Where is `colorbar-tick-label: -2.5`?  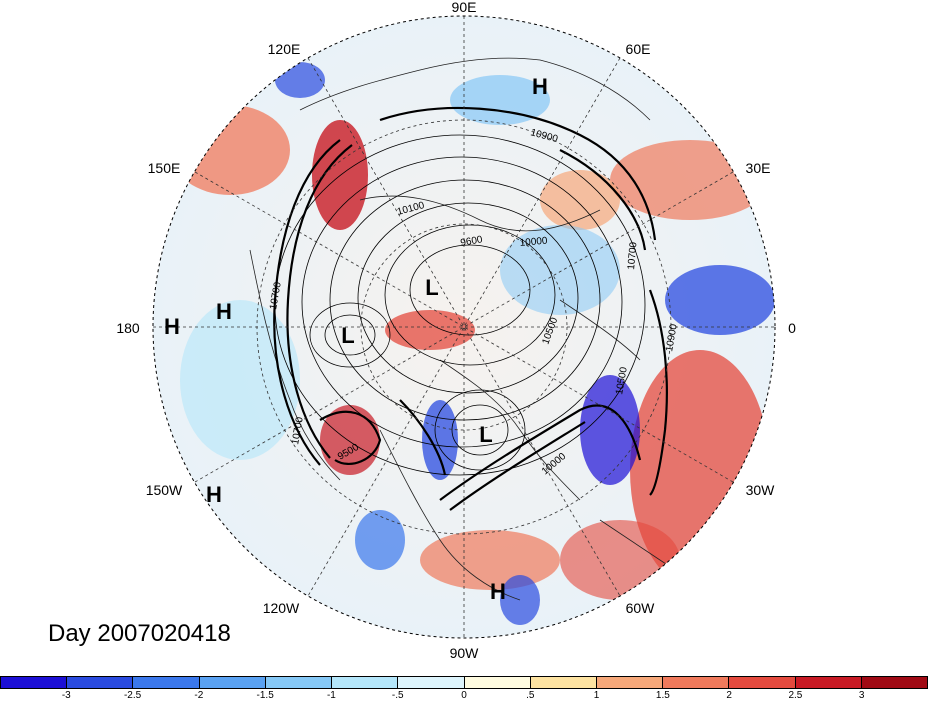
colorbar-tick-label: -2.5 is located at coordinates (132, 695).